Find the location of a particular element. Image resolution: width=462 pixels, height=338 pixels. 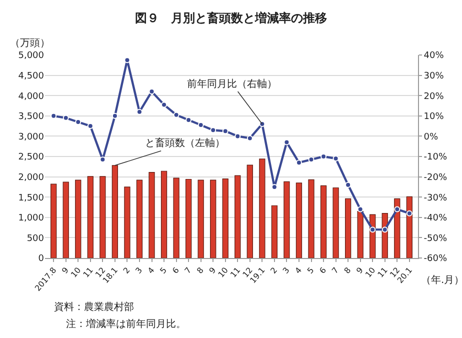

text: 前年同月比（右軸） is located at coordinates (232, 84).